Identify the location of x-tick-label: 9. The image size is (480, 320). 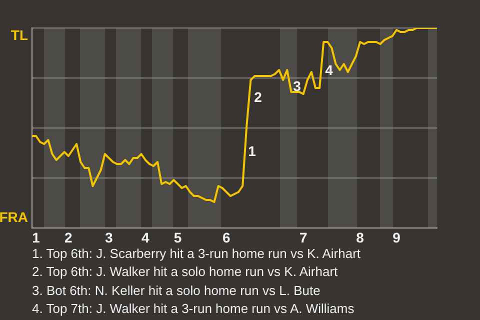
(396, 237).